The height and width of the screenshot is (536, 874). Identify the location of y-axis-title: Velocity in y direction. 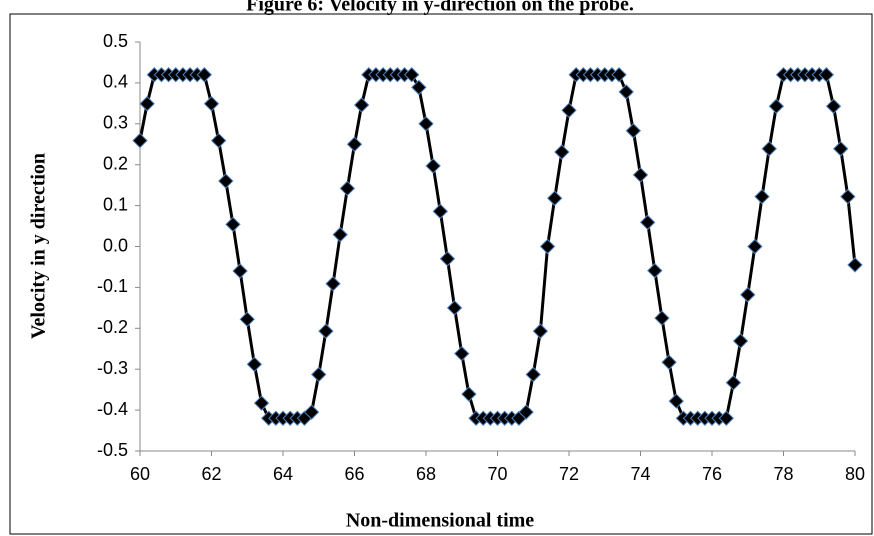
(39, 246).